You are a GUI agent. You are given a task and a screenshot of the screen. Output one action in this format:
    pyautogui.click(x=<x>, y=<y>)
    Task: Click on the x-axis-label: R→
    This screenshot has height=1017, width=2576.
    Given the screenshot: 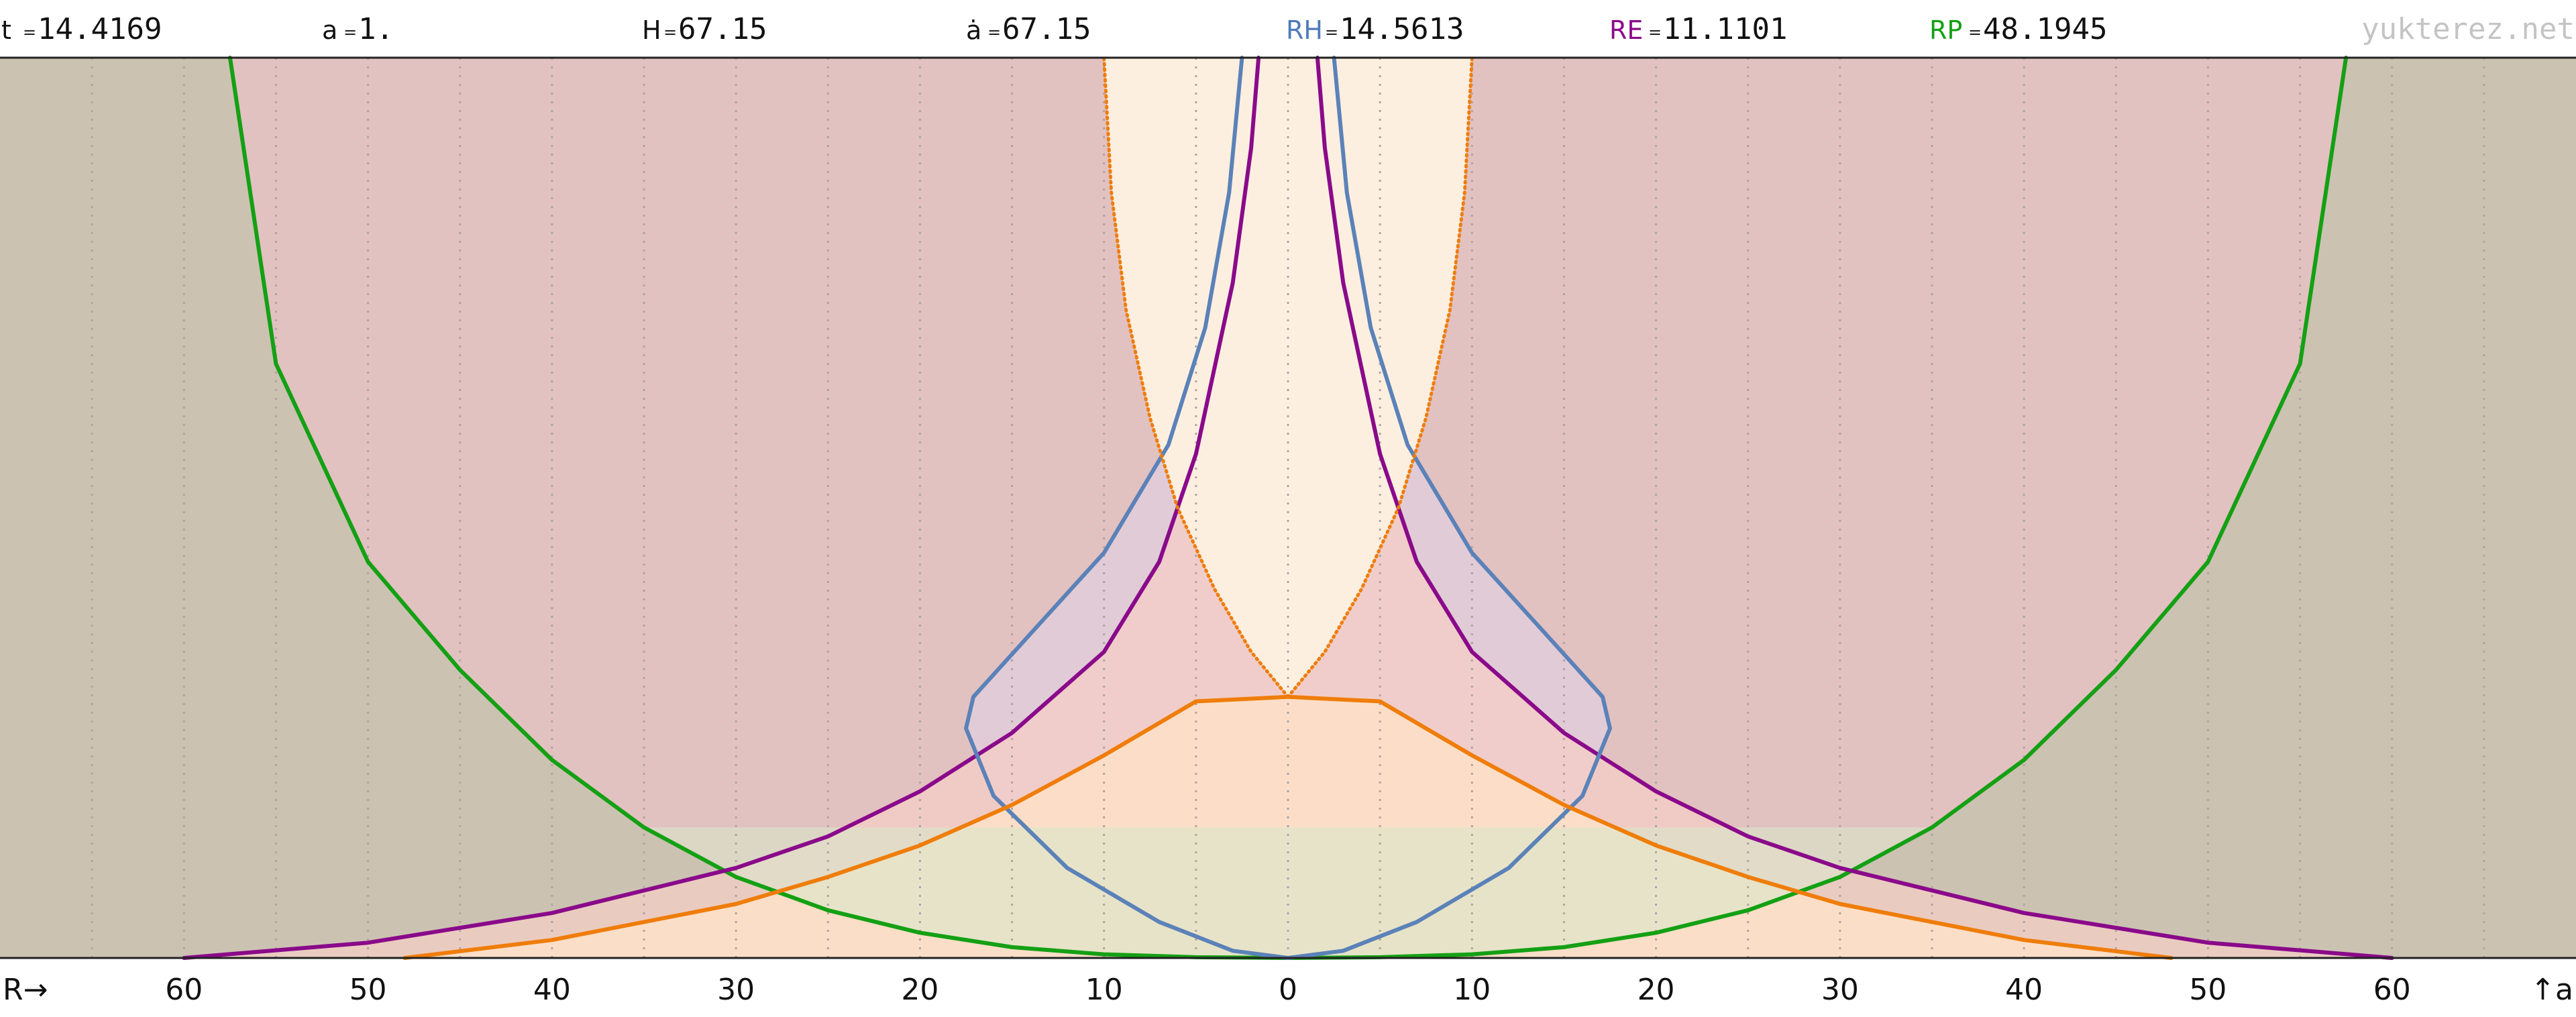 What is the action you would take?
    pyautogui.click(x=25, y=990)
    